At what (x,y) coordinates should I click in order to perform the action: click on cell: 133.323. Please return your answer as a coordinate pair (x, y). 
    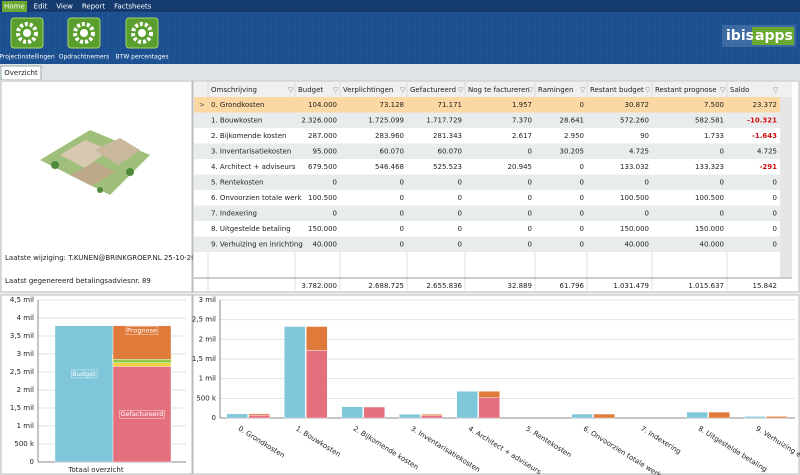
    Looking at the image, I should click on (709, 167).